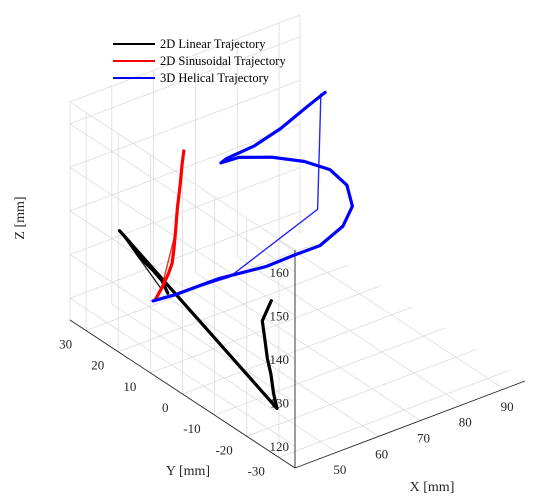 The height and width of the screenshot is (496, 552). What do you see at coordinates (129, 386) in the screenshot?
I see `y-tick-label: 10` at bounding box center [129, 386].